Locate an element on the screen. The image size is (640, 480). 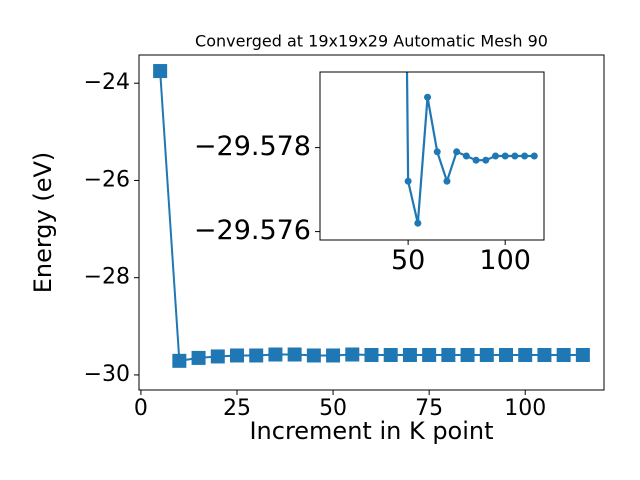
x-tick-label: 25 is located at coordinates (237, 408).